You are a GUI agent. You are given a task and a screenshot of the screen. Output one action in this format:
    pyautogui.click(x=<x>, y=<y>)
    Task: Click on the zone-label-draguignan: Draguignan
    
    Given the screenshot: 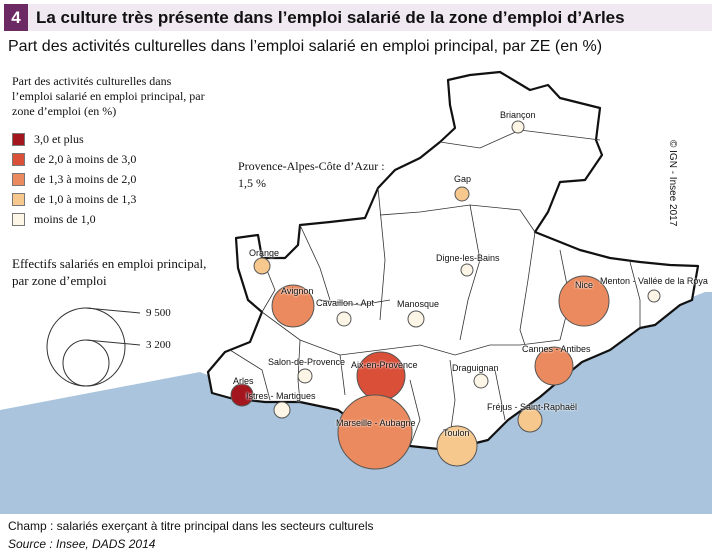 What is the action you would take?
    pyautogui.click(x=475, y=368)
    